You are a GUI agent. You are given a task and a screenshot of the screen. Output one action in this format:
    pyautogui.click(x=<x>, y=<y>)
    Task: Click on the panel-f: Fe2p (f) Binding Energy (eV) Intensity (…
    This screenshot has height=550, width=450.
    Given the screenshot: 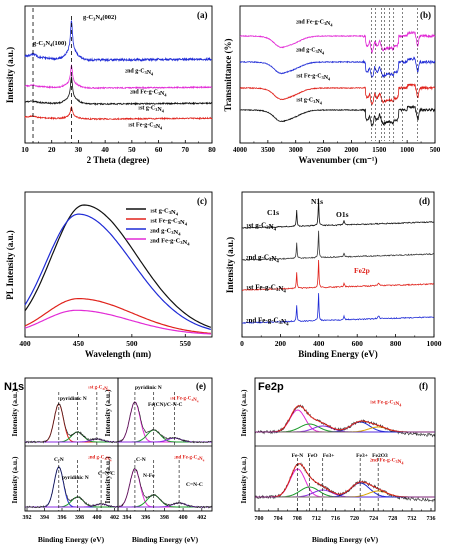 What is the action you would take?
    pyautogui.click(x=337, y=460)
    